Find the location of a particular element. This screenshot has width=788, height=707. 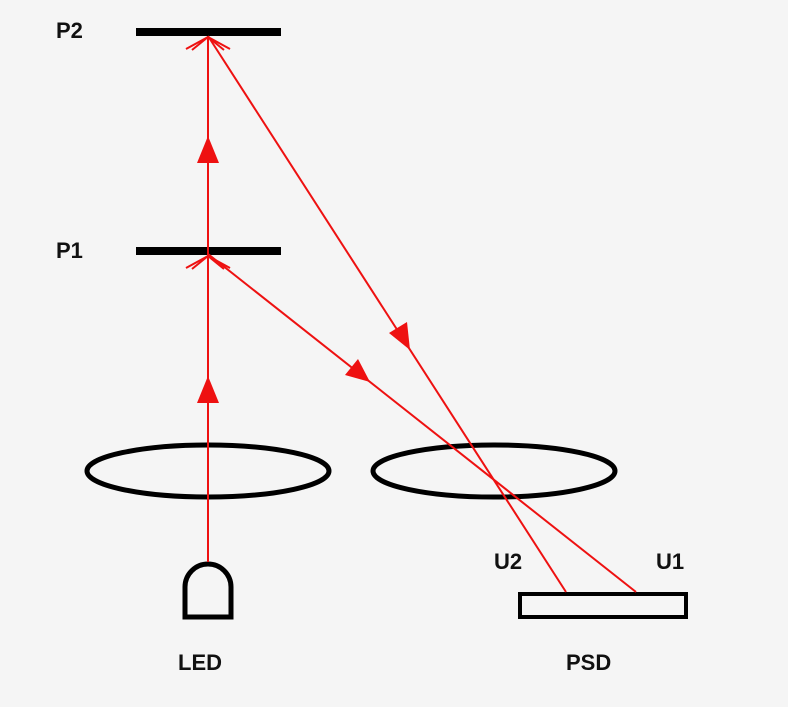

label-u2: U2 is located at coordinates (508, 561).